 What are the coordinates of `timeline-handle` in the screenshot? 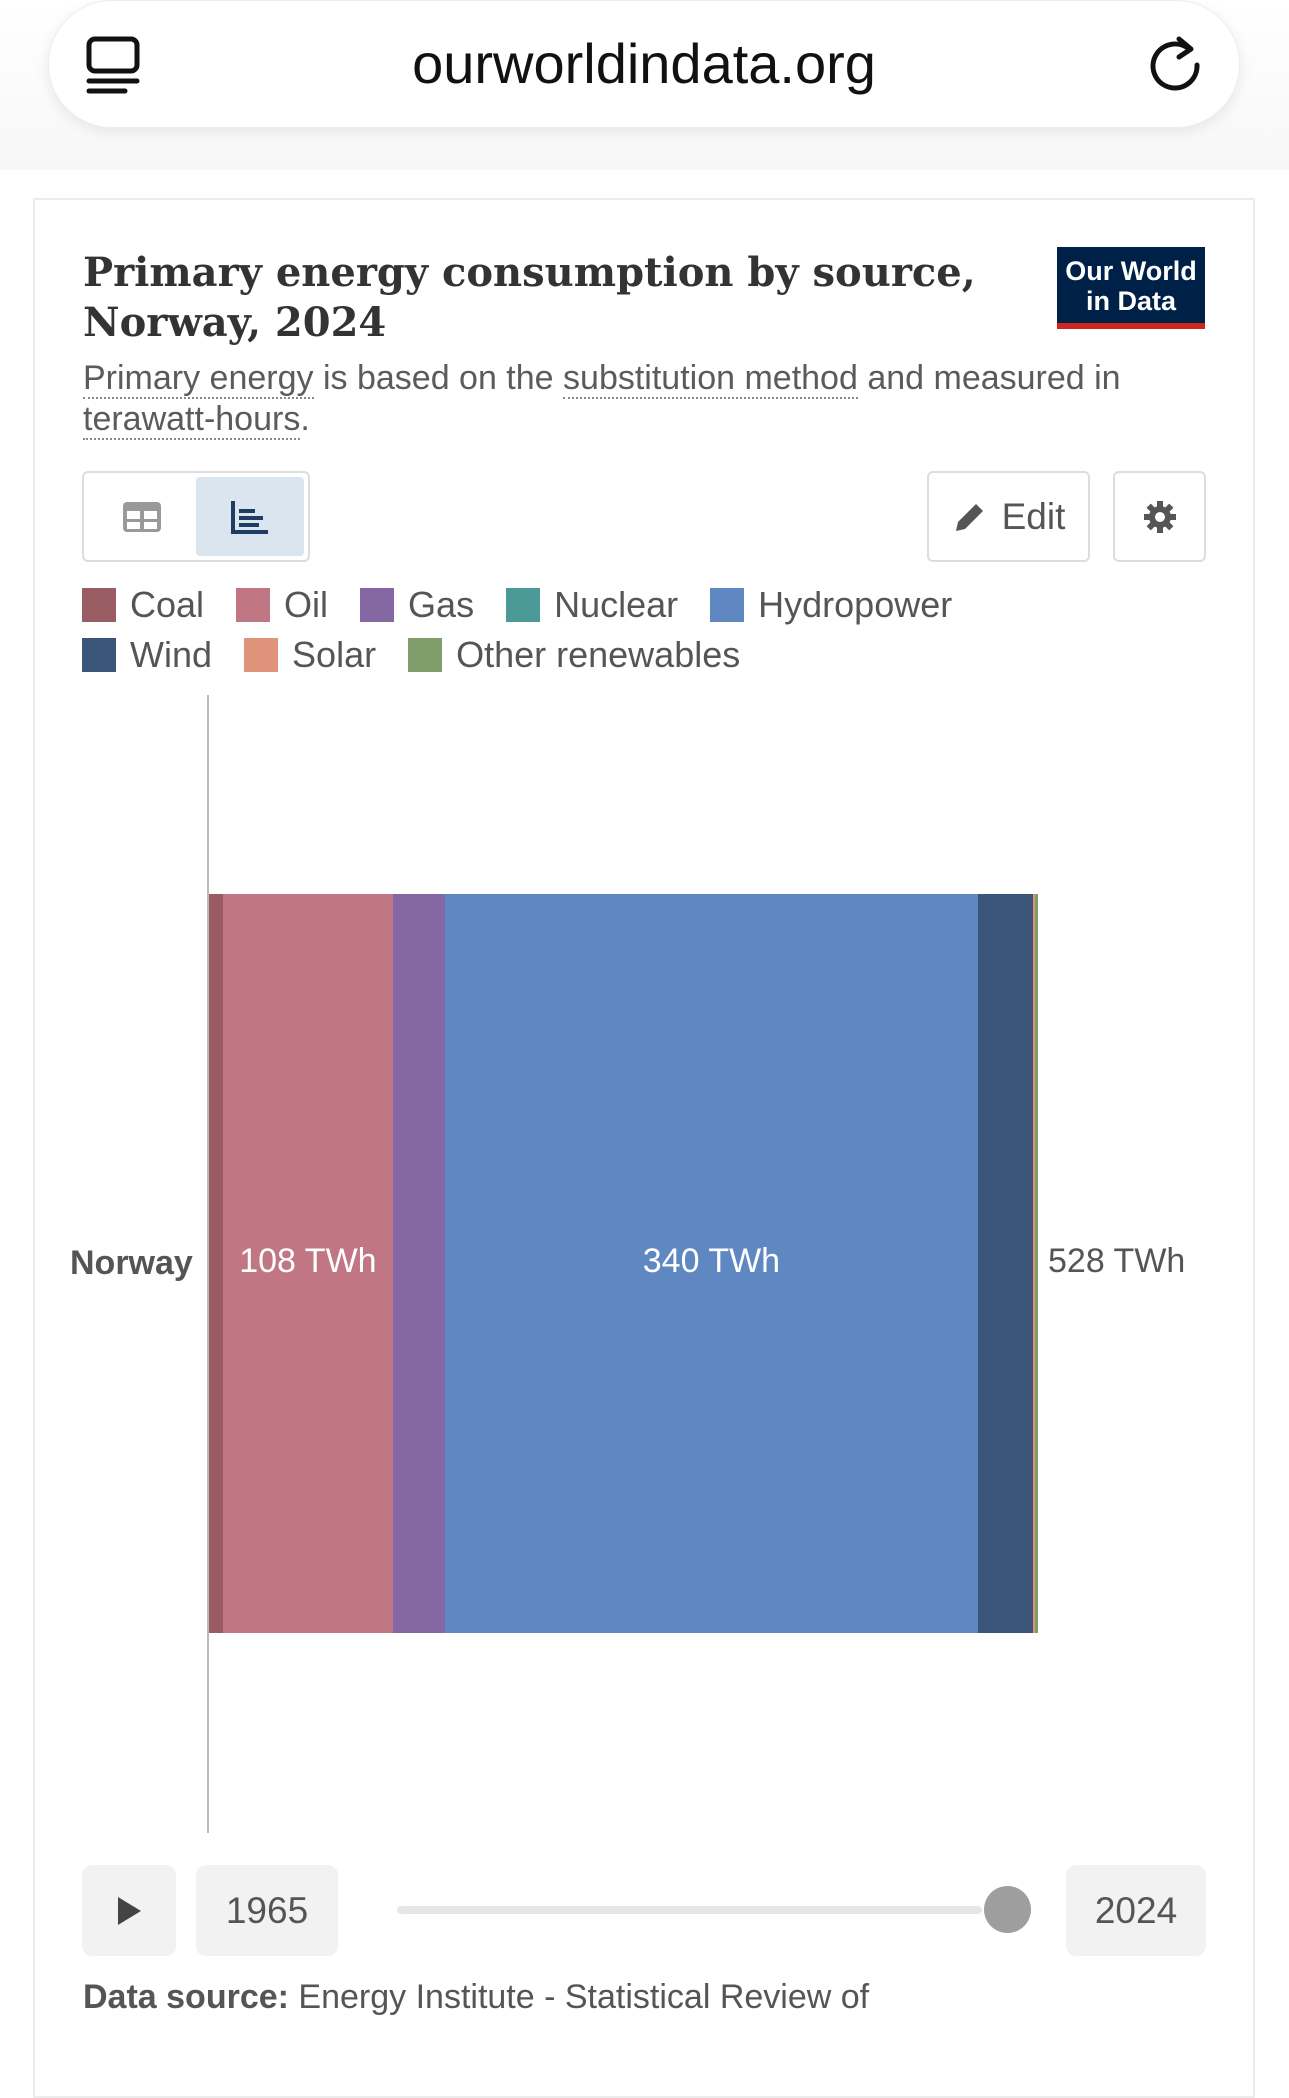 It's located at (1007, 1909).